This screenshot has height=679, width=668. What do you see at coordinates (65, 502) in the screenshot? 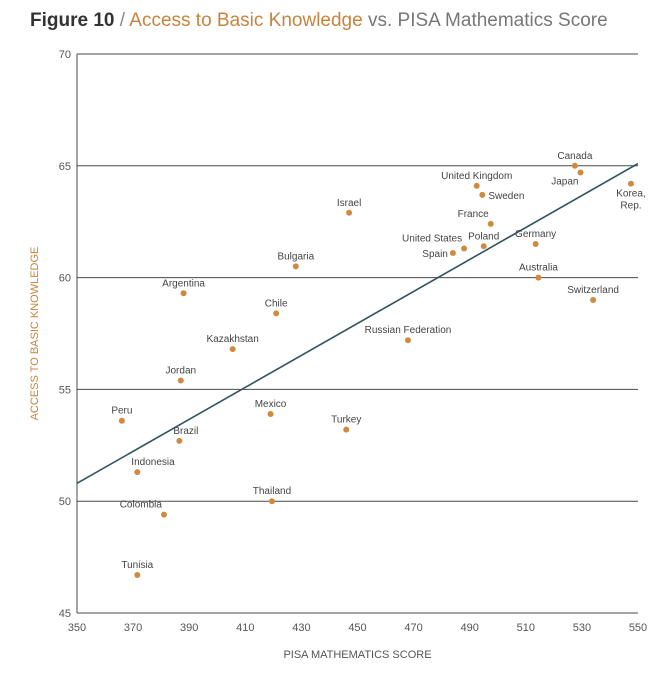
I see `y-tick-label: 50` at bounding box center [65, 502].